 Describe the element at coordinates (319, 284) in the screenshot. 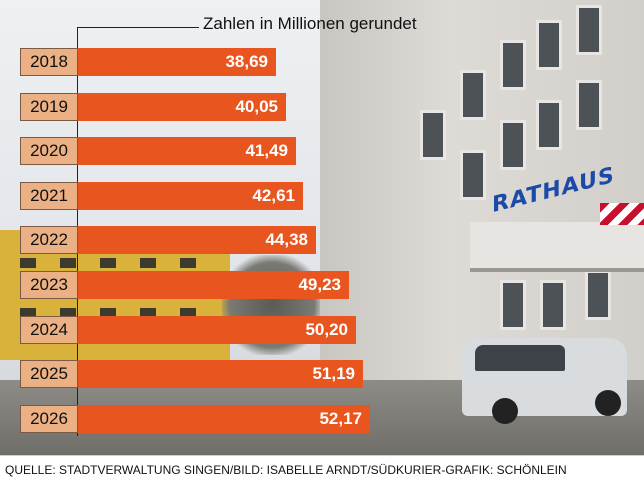

I see `bar-value-label: 49,23` at that location.